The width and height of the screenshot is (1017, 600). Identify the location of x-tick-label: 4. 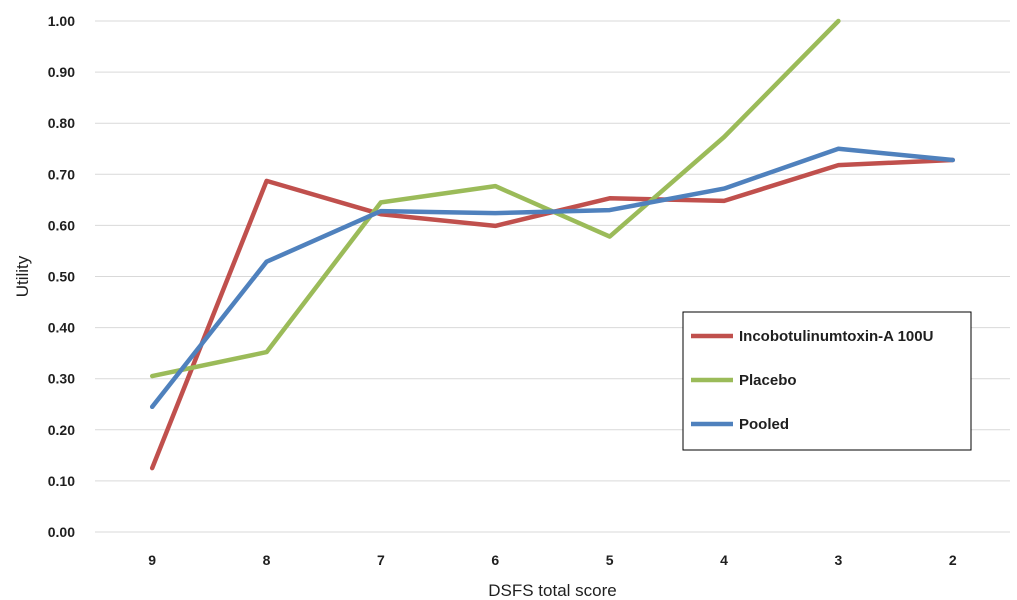
(724, 560).